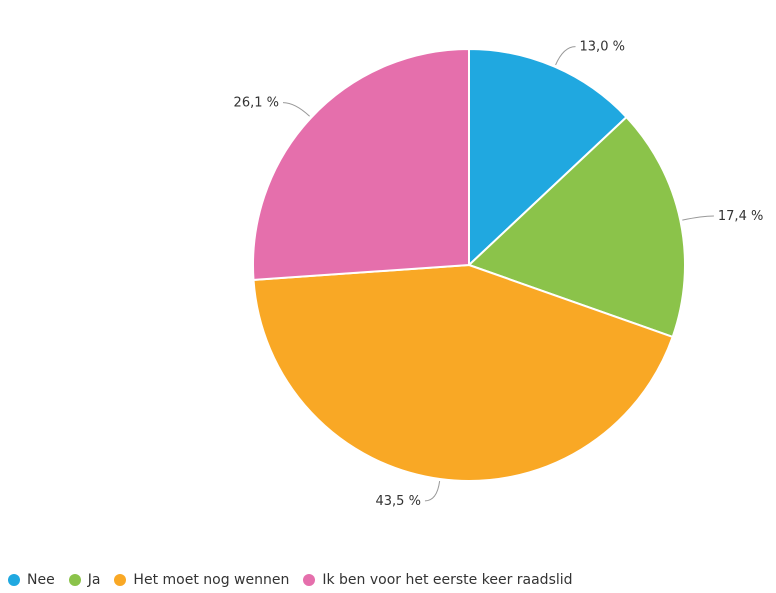 The height and width of the screenshot is (593, 776). I want to click on slice-label-2: 17,4 %, so click(740, 216).